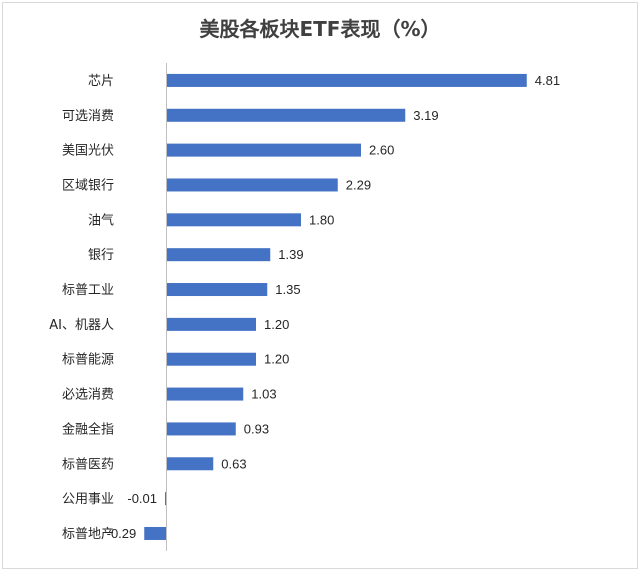 Image resolution: width=640 pixels, height=571 pixels. What do you see at coordinates (122, 533) in the screenshot?
I see `value-label: -0.29` at bounding box center [122, 533].